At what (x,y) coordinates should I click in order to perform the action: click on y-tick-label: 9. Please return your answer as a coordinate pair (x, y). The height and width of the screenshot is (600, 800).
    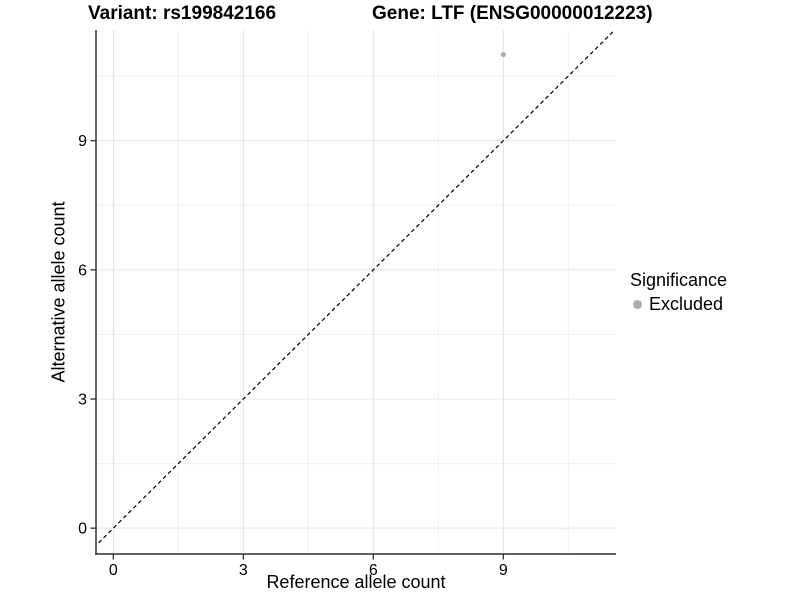
    Looking at the image, I should click on (82, 141).